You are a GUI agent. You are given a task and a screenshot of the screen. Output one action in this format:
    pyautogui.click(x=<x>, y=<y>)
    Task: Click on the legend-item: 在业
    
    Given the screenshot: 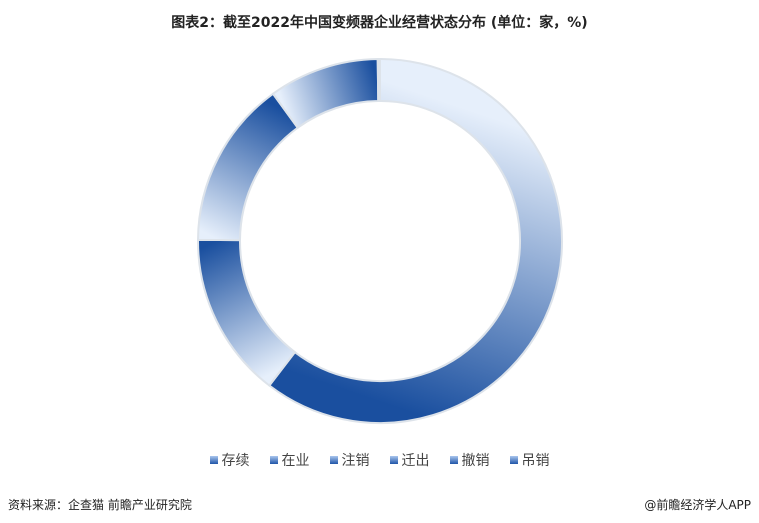 What is the action you would take?
    pyautogui.click(x=289, y=460)
    